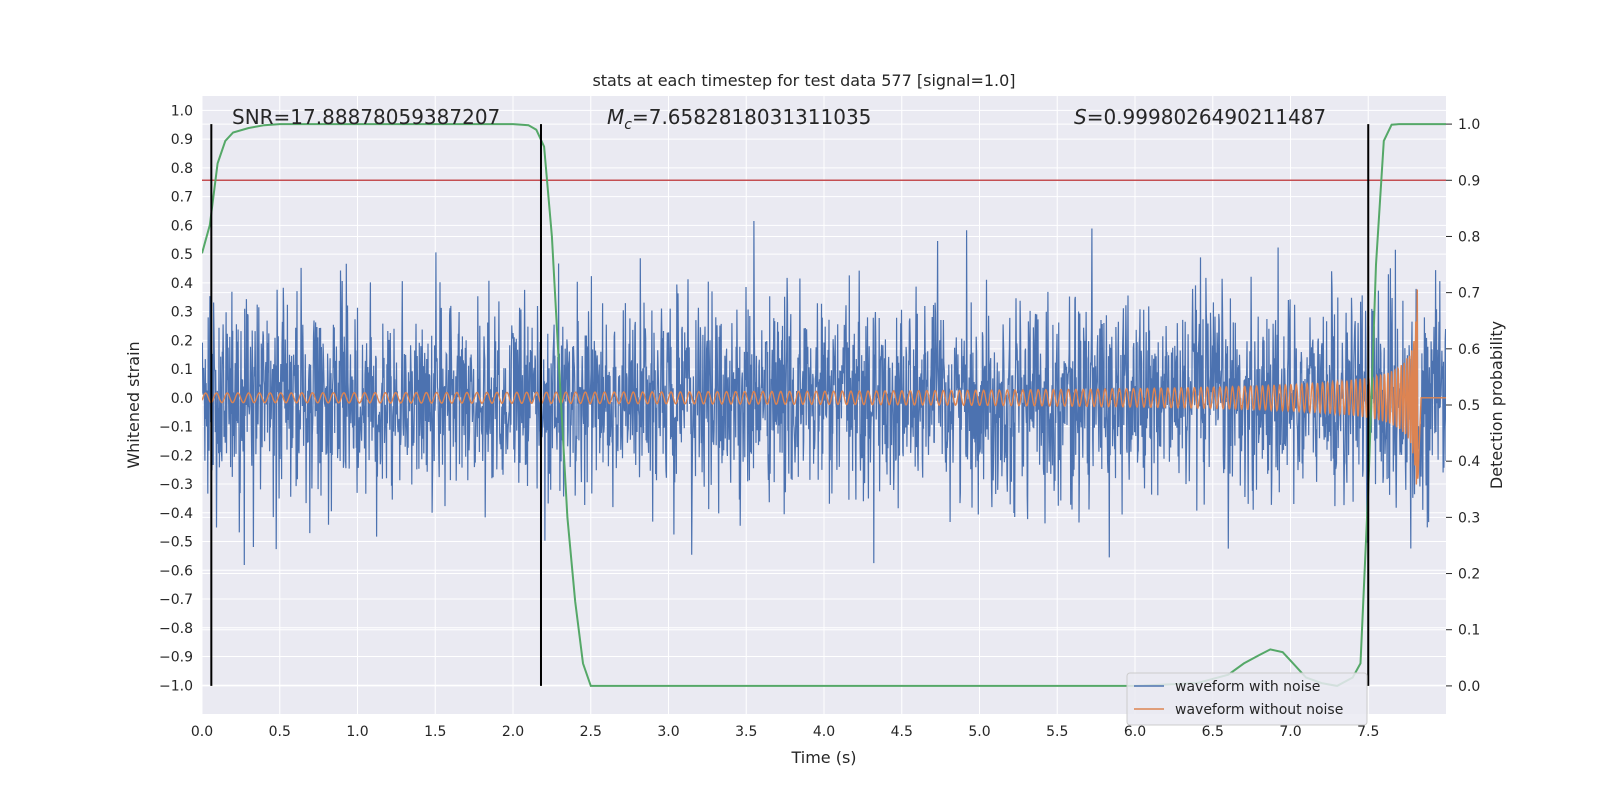 The image size is (1600, 800). I want to click on x-tick-label: 3.0, so click(668, 732).